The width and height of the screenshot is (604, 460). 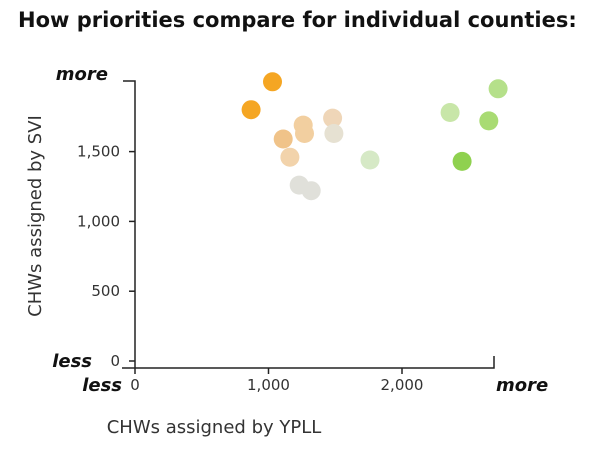 What do you see at coordinates (115, 361) in the screenshot?
I see `y-tick-label: 0` at bounding box center [115, 361].